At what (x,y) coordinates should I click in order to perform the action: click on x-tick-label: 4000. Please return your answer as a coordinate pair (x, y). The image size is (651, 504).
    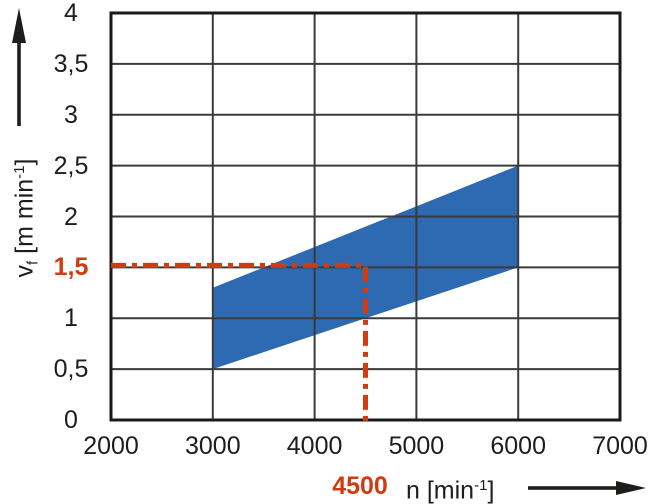
    Looking at the image, I should click on (314, 446).